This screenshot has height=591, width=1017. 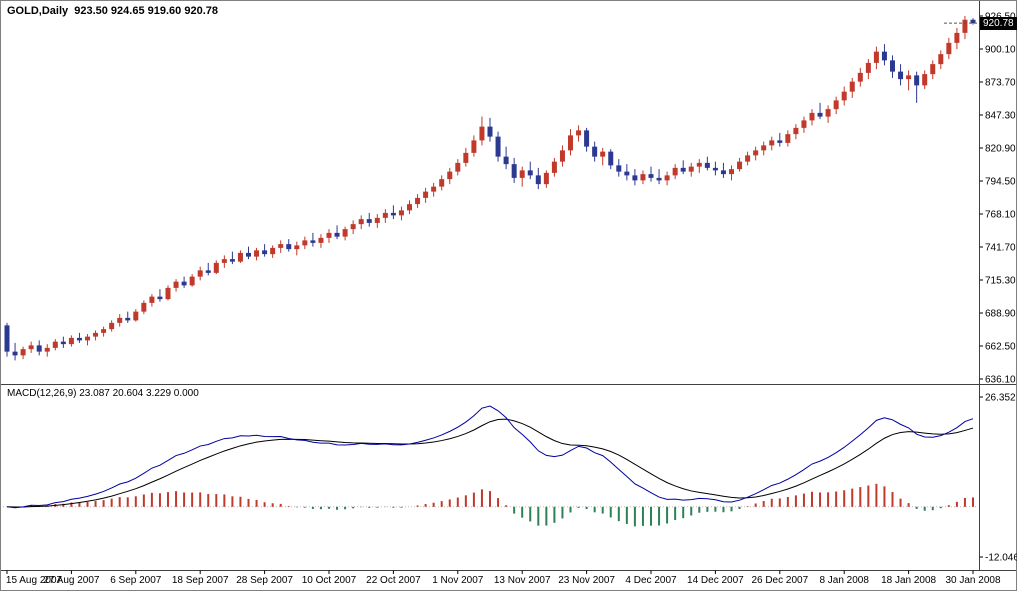 I want to click on price-tick-label: 768.10, so click(x=1000, y=215).